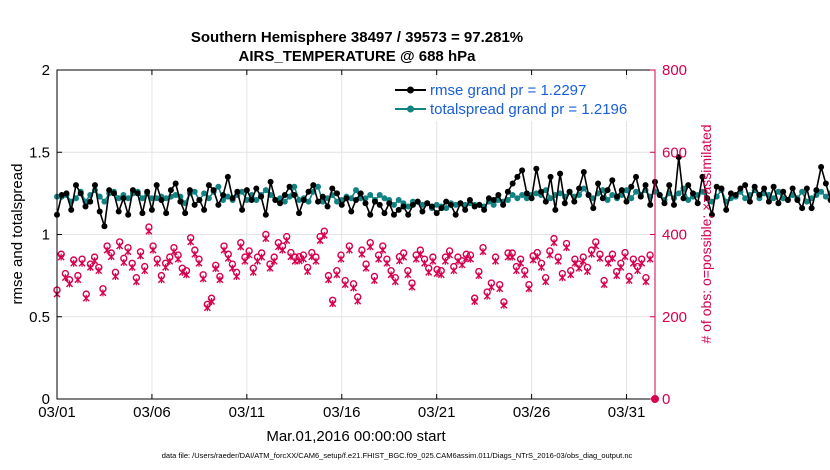 Image resolution: width=830 pixels, height=470 pixels. I want to click on y-axis-label: rmse and totalspread, so click(17, 234).